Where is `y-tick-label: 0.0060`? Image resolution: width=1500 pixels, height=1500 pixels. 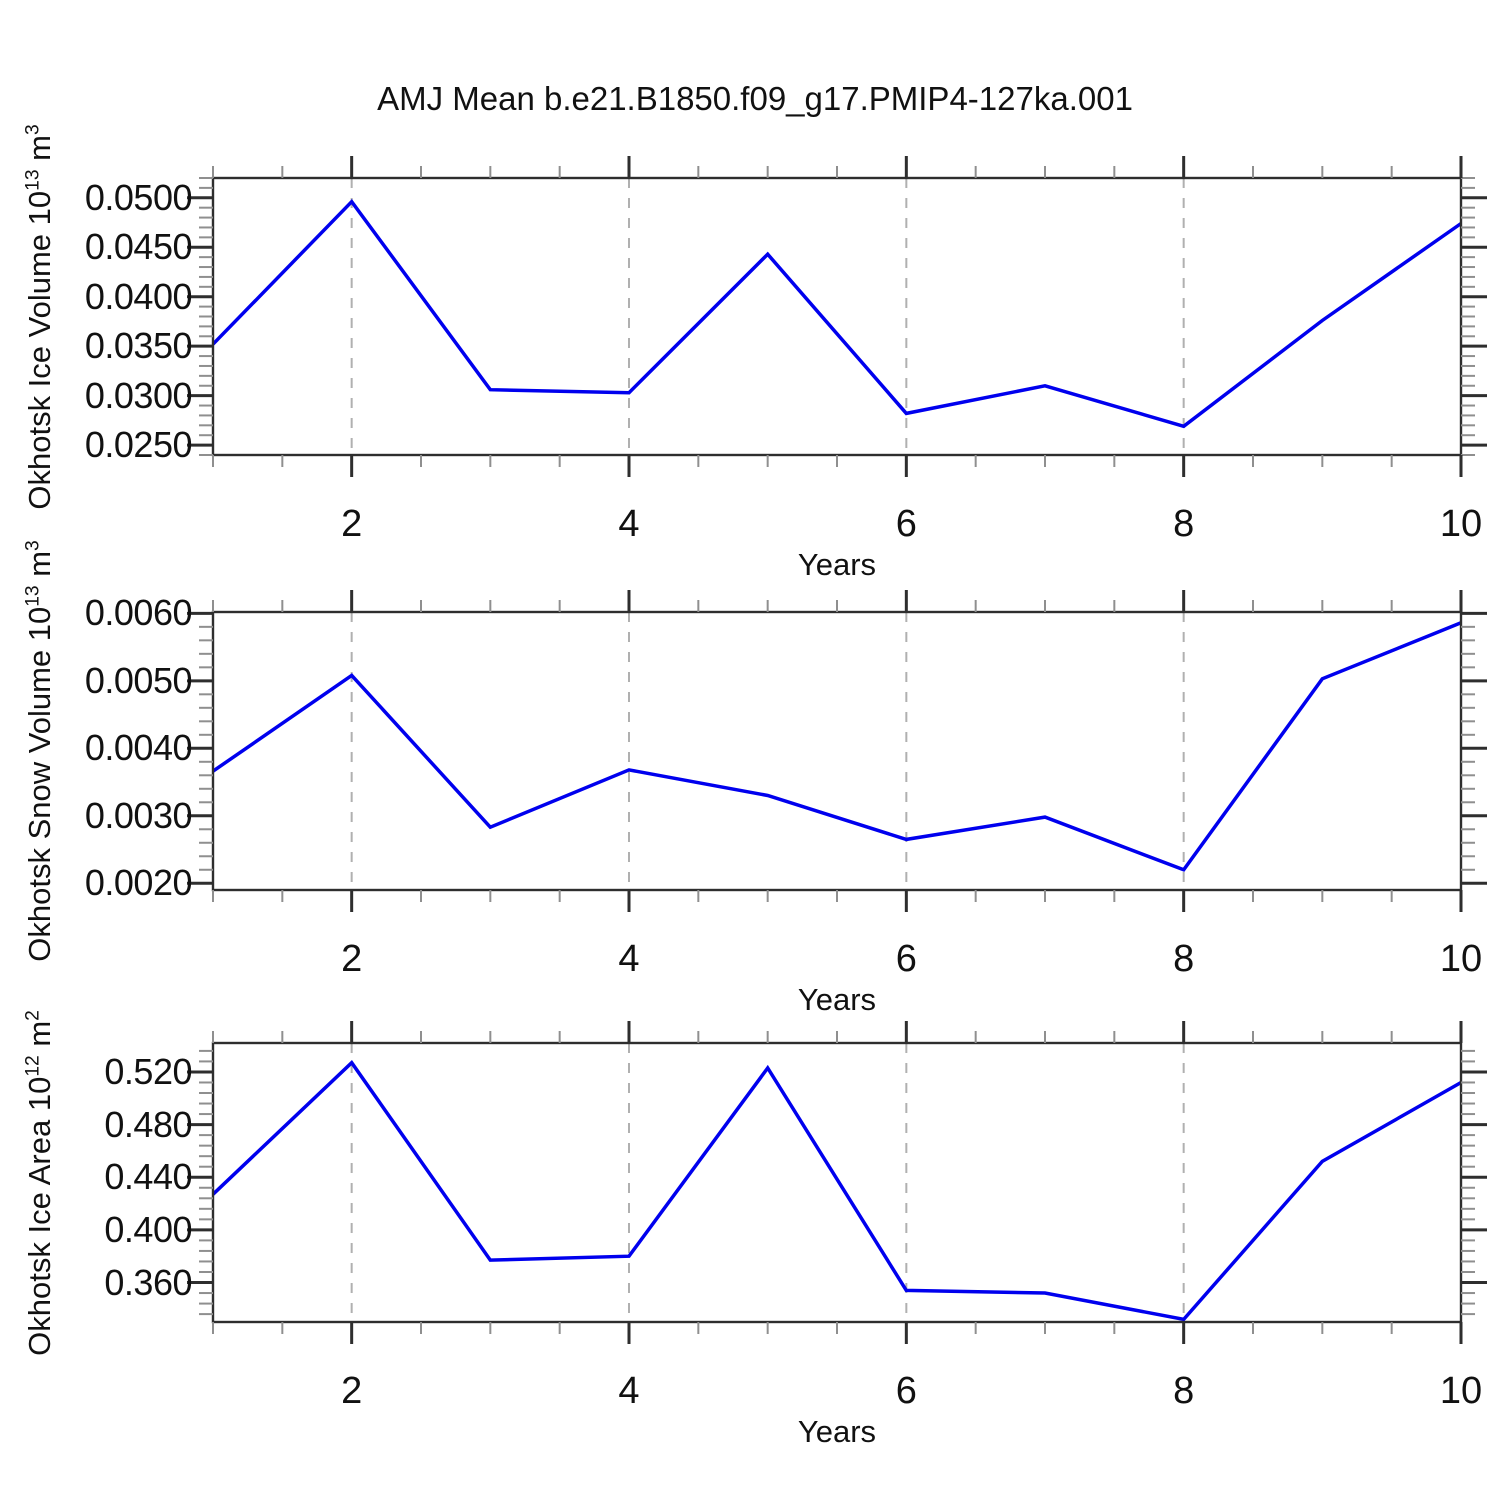
y-tick-label: 0.0060 is located at coordinates (138, 613).